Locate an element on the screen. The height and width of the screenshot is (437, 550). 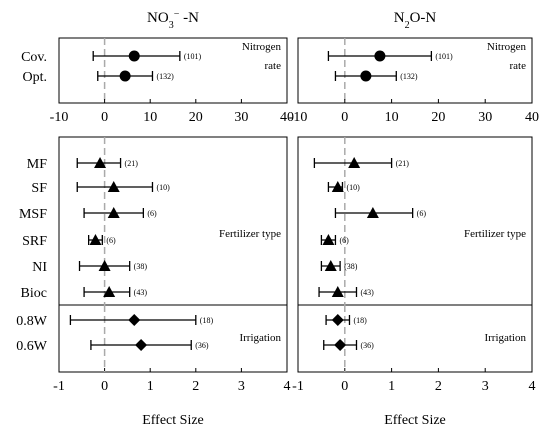
column-title-part: 2 is located at coordinates (407, 25).